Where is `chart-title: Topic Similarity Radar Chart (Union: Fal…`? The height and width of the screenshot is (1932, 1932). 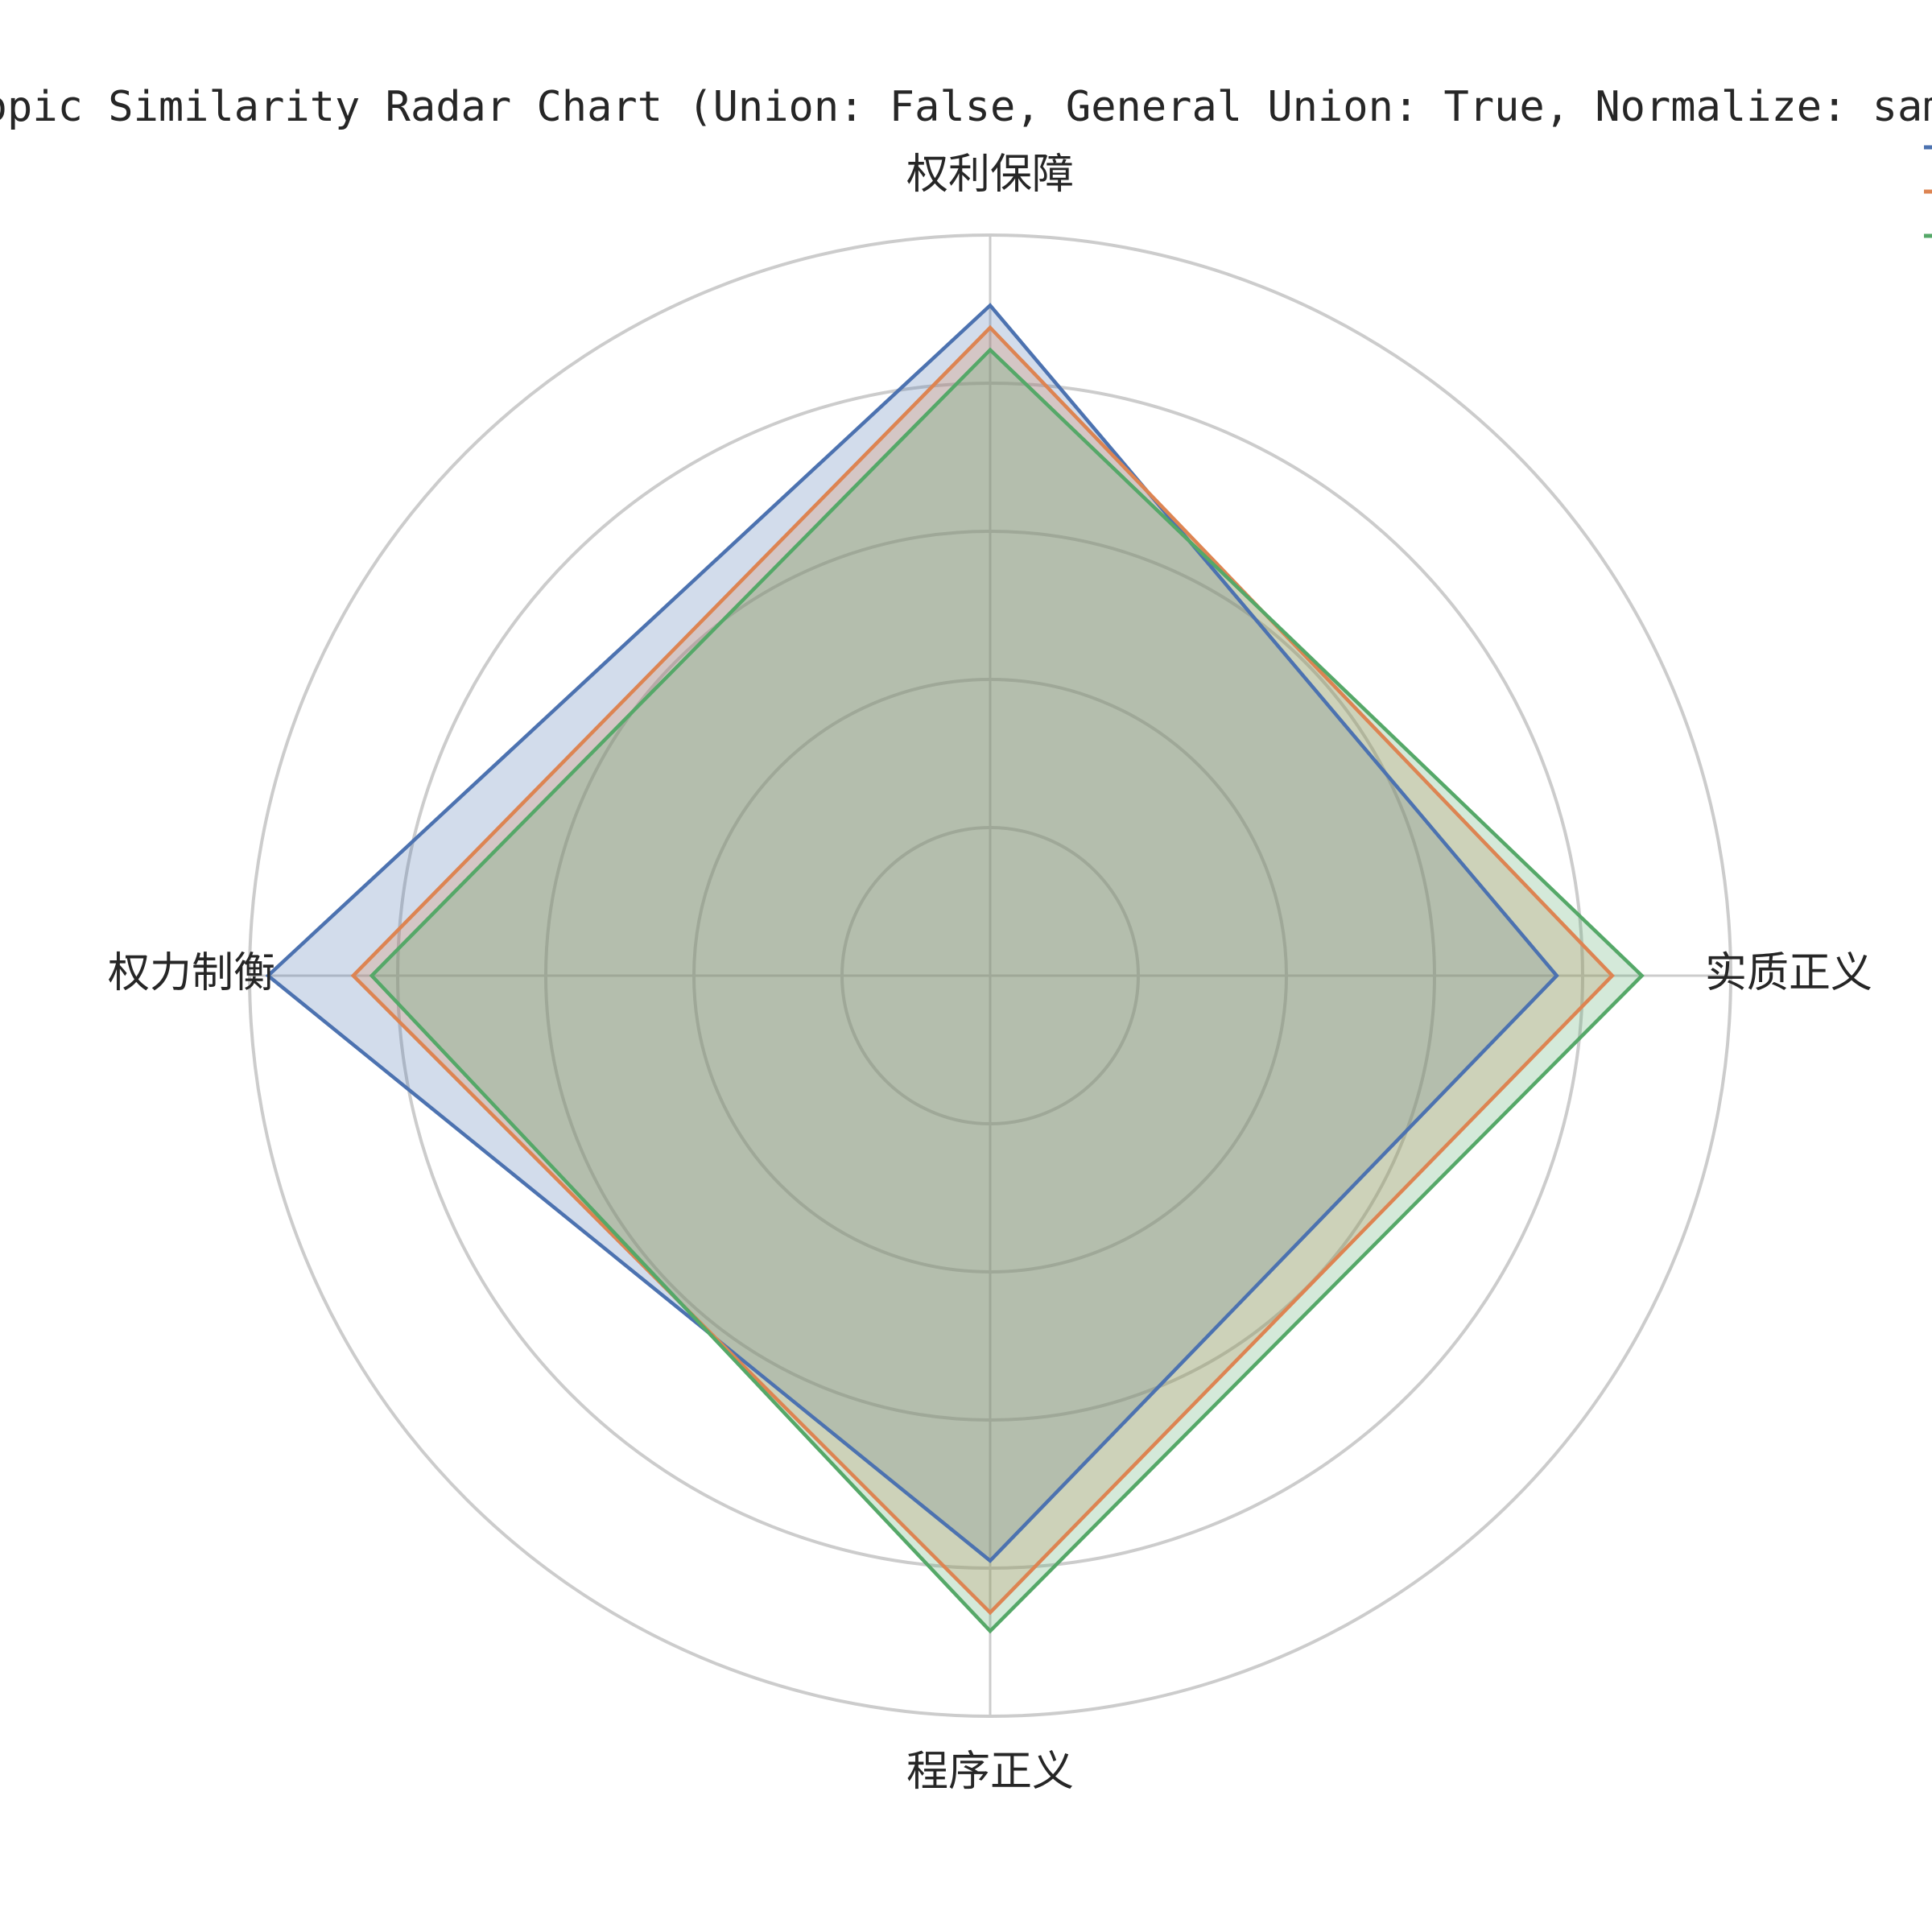
chart-title: Topic Similarity Radar Chart (Union: Fal… is located at coordinates (966, 107).